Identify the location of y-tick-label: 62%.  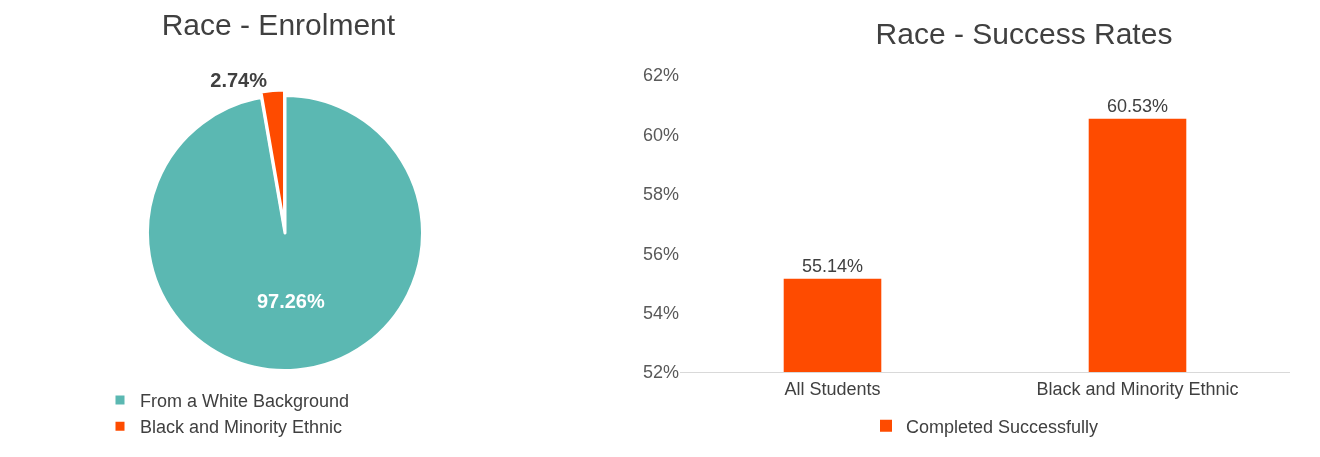
(660, 75).